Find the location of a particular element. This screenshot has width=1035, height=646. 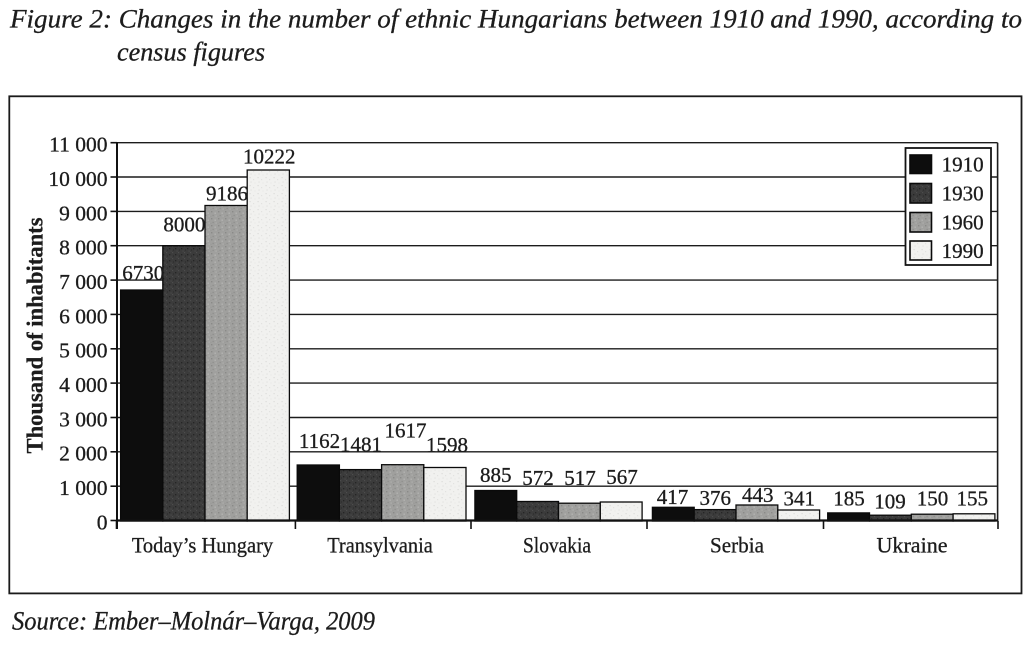

svg-text: 517 is located at coordinates (580, 478).